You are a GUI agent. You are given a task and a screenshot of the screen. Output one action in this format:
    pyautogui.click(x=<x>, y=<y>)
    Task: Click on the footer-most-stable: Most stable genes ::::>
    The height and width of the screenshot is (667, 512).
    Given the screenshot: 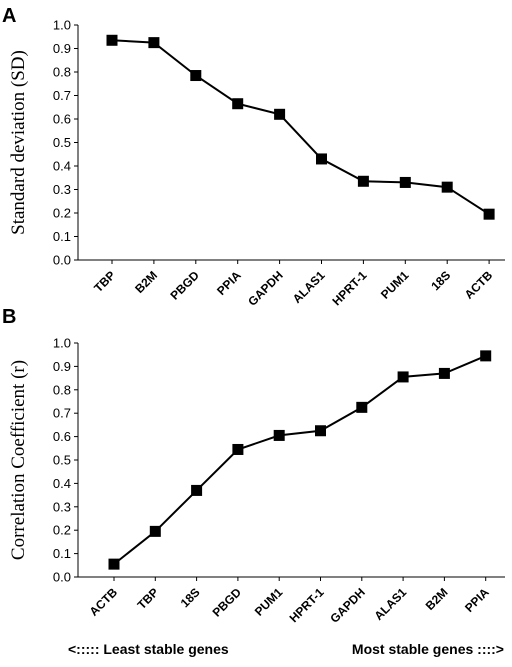 What is the action you would take?
    pyautogui.click(x=427, y=649)
    